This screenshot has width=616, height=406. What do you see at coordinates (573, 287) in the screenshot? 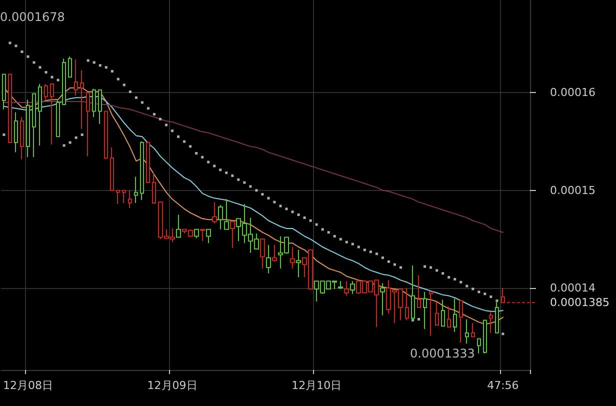
I see `y-tick-label: 0.00014` at bounding box center [573, 287].